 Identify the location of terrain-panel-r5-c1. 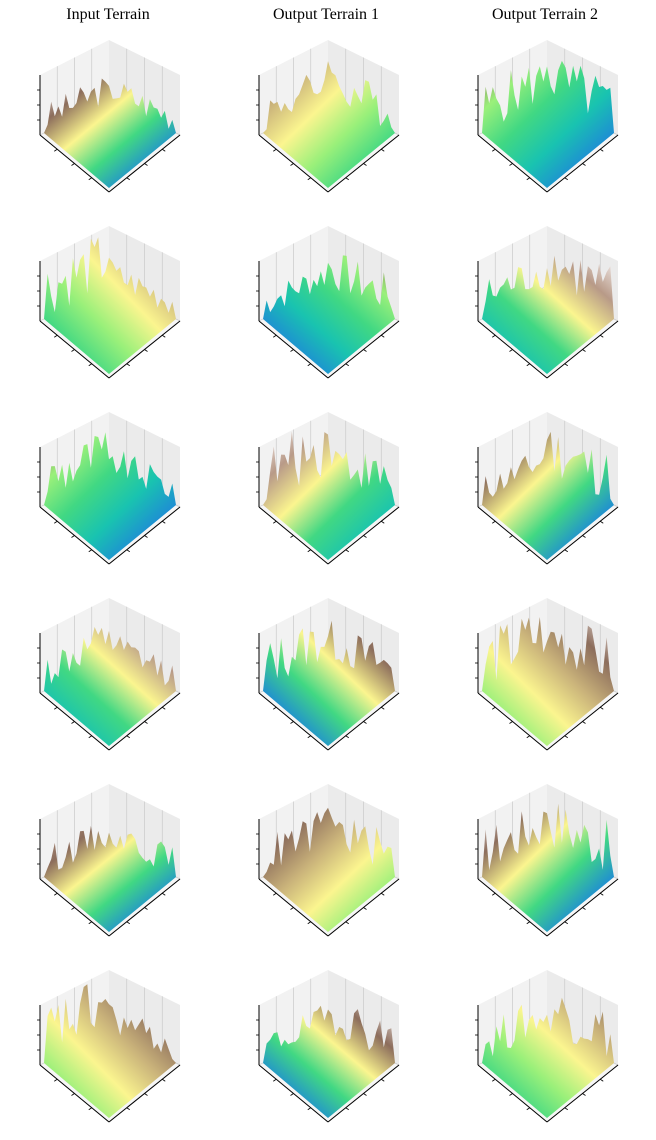
(109, 864).